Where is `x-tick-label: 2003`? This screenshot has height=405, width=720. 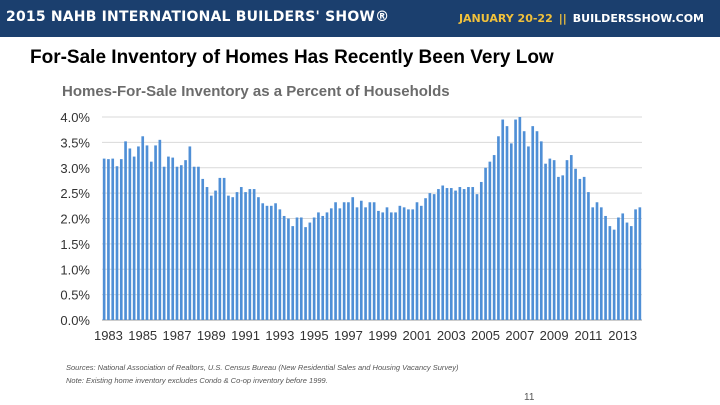 x-tick-label: 2003 is located at coordinates (451, 335).